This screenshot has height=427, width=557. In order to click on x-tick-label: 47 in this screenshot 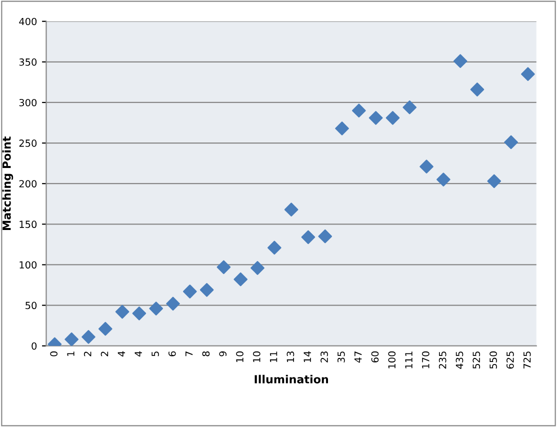, I will do `click(358, 357)`.